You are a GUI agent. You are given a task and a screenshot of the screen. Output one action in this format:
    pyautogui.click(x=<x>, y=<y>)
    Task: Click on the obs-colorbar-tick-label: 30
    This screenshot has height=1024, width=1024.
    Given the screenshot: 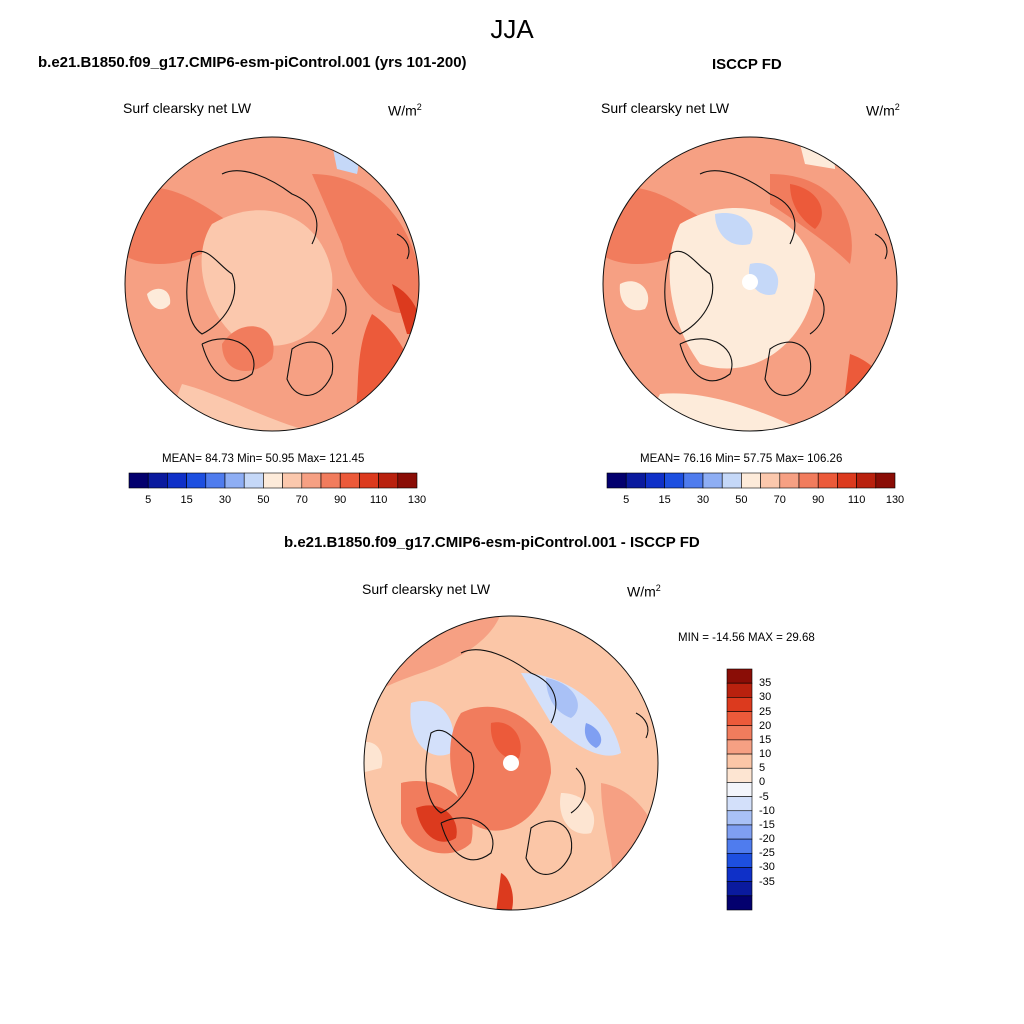 What is the action you would take?
    pyautogui.click(x=703, y=500)
    